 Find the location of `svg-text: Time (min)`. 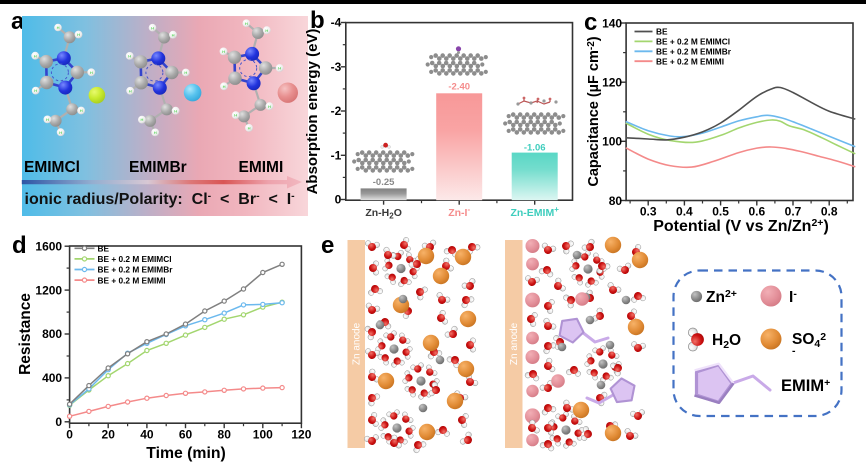

svg-text: Time (min) is located at coordinates (186, 453).